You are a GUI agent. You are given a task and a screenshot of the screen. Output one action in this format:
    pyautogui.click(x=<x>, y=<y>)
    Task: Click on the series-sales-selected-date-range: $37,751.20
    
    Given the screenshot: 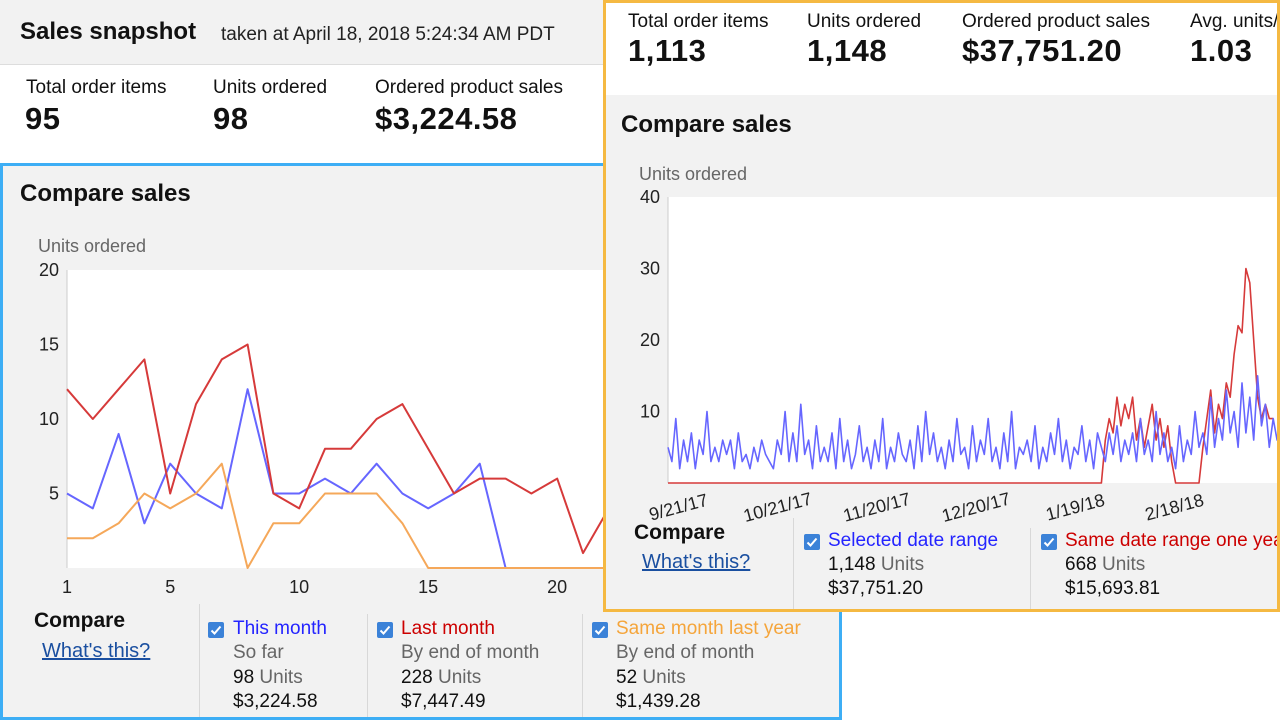 What is the action you would take?
    pyautogui.click(x=876, y=588)
    